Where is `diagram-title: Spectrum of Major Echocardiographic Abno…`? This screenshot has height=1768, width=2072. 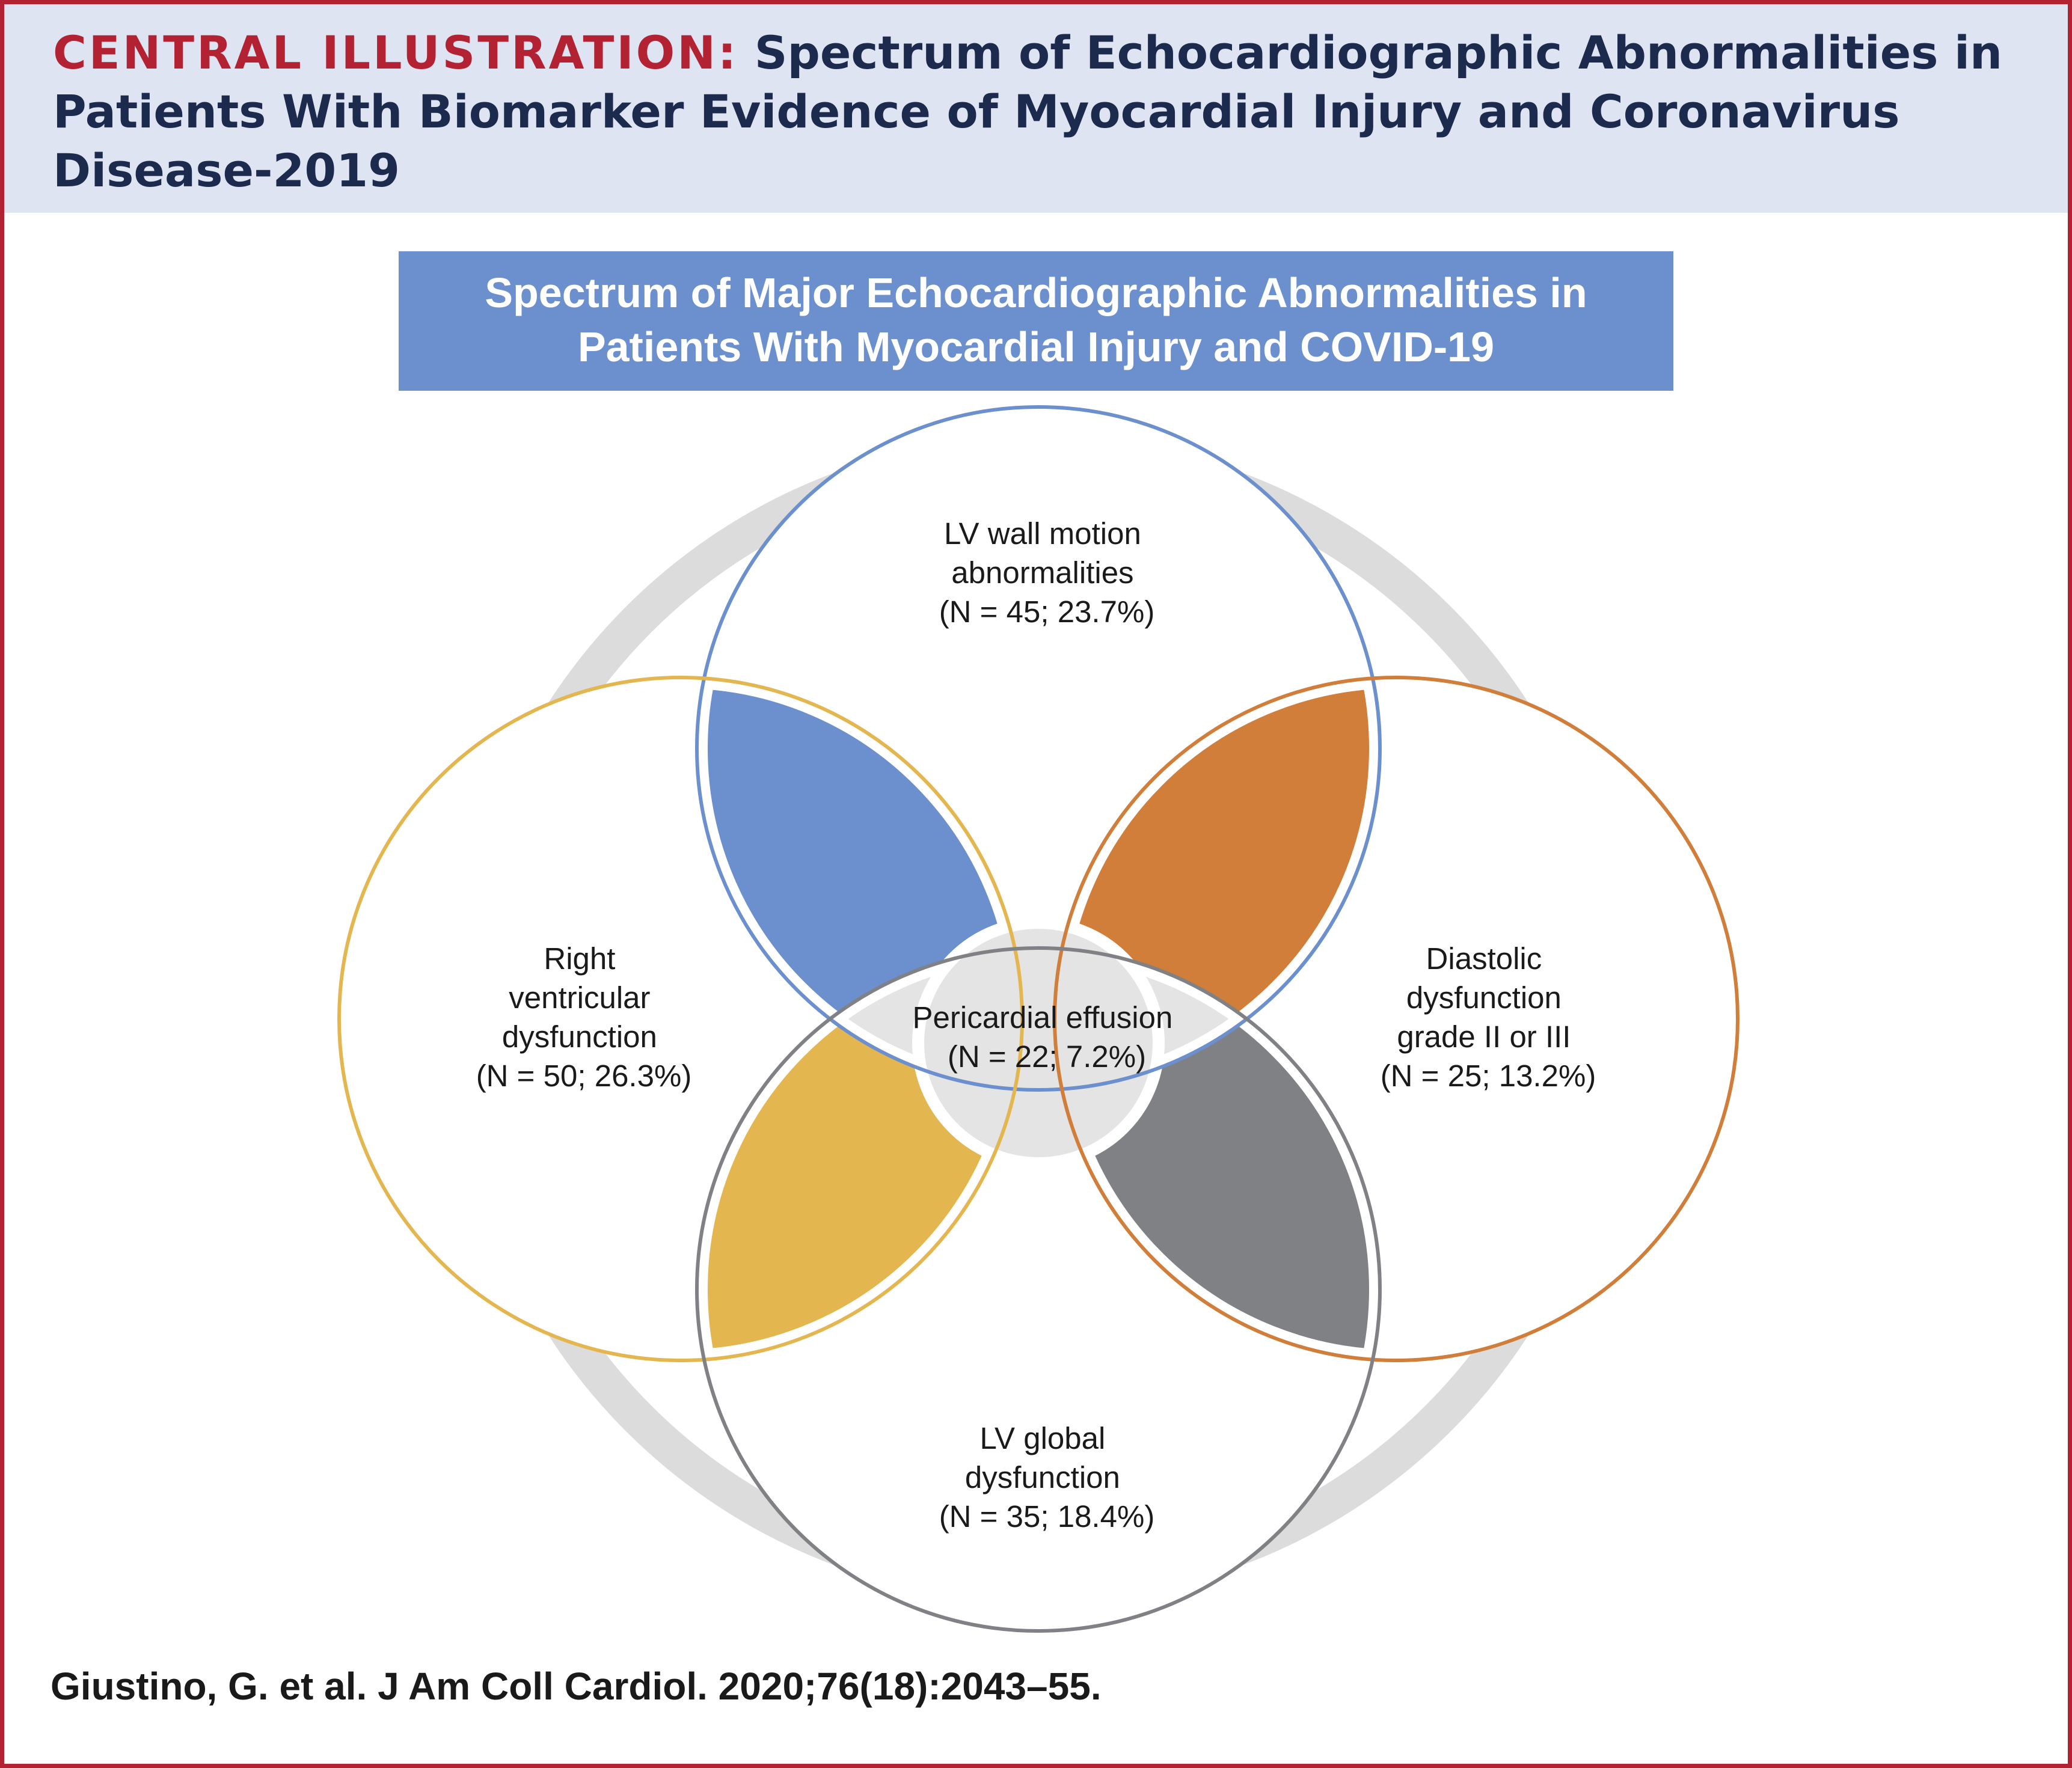
diagram-title: Spectrum of Major Echocardiographic Abno… is located at coordinates (1036, 320).